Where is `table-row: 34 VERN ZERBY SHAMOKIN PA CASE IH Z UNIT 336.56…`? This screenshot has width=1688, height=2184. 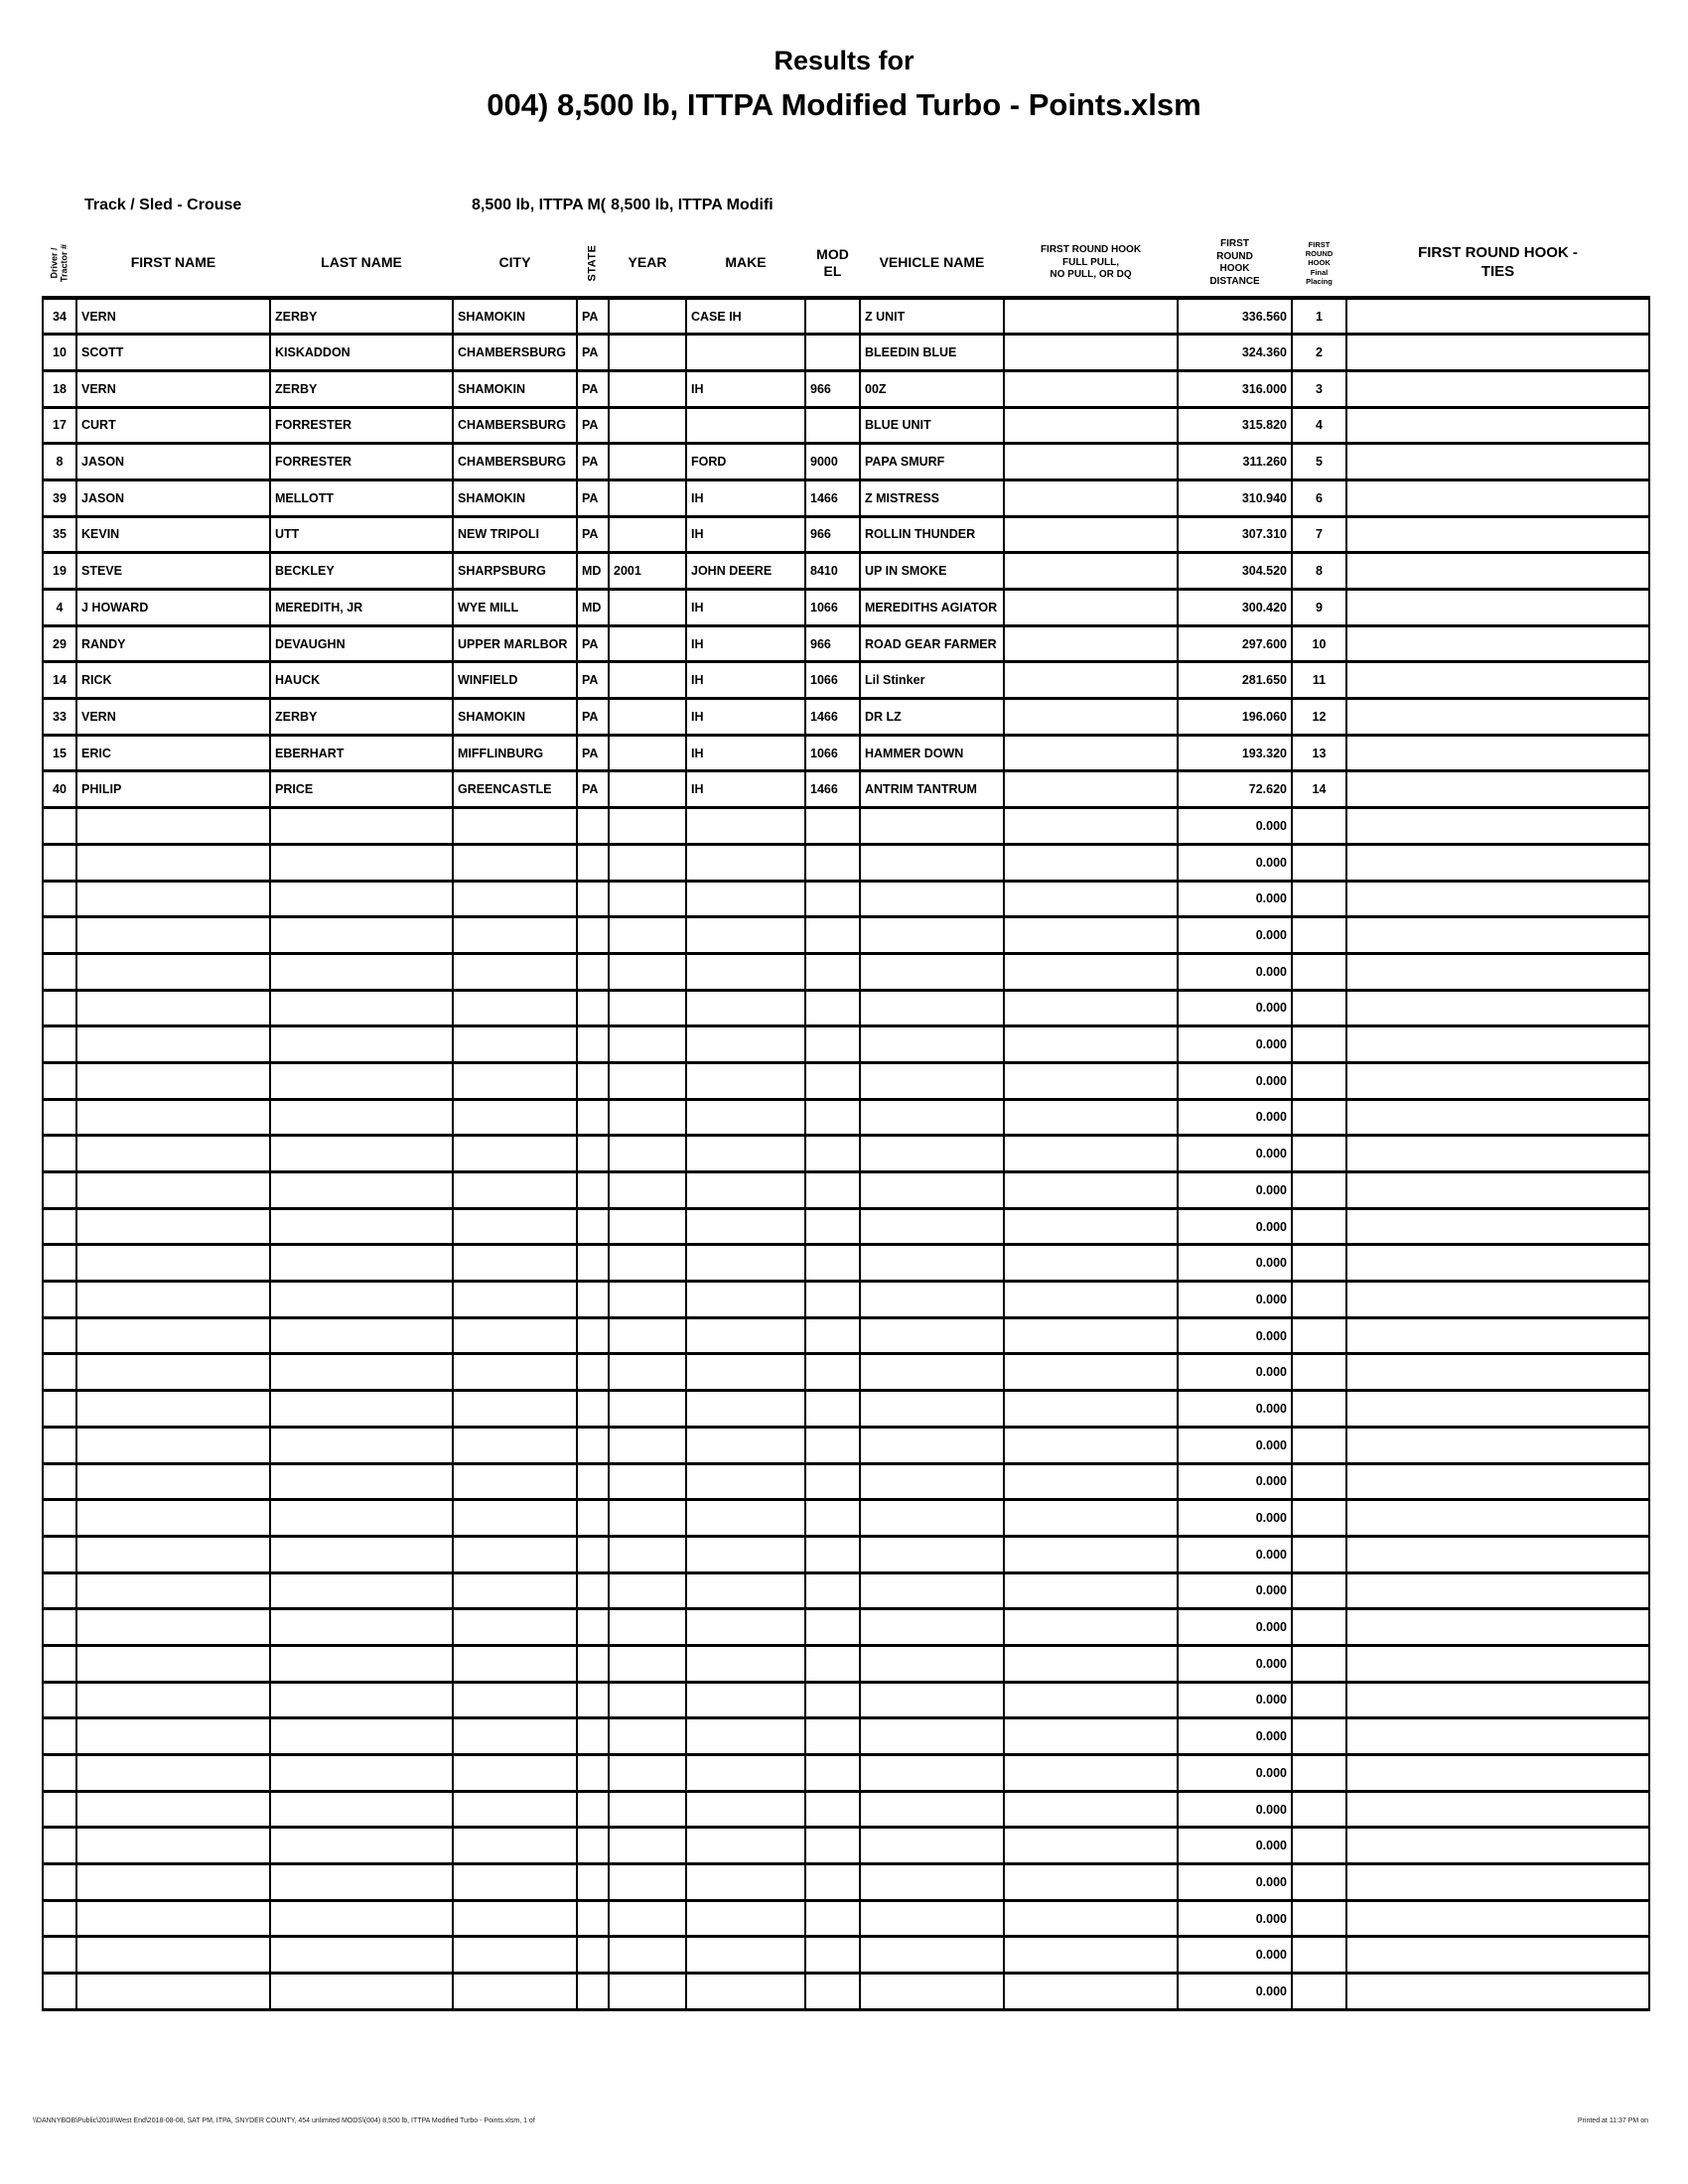 table-row: 34 VERN ZERBY SHAMOKIN PA CASE IH Z UNIT 336.56… is located at coordinates (846, 316).